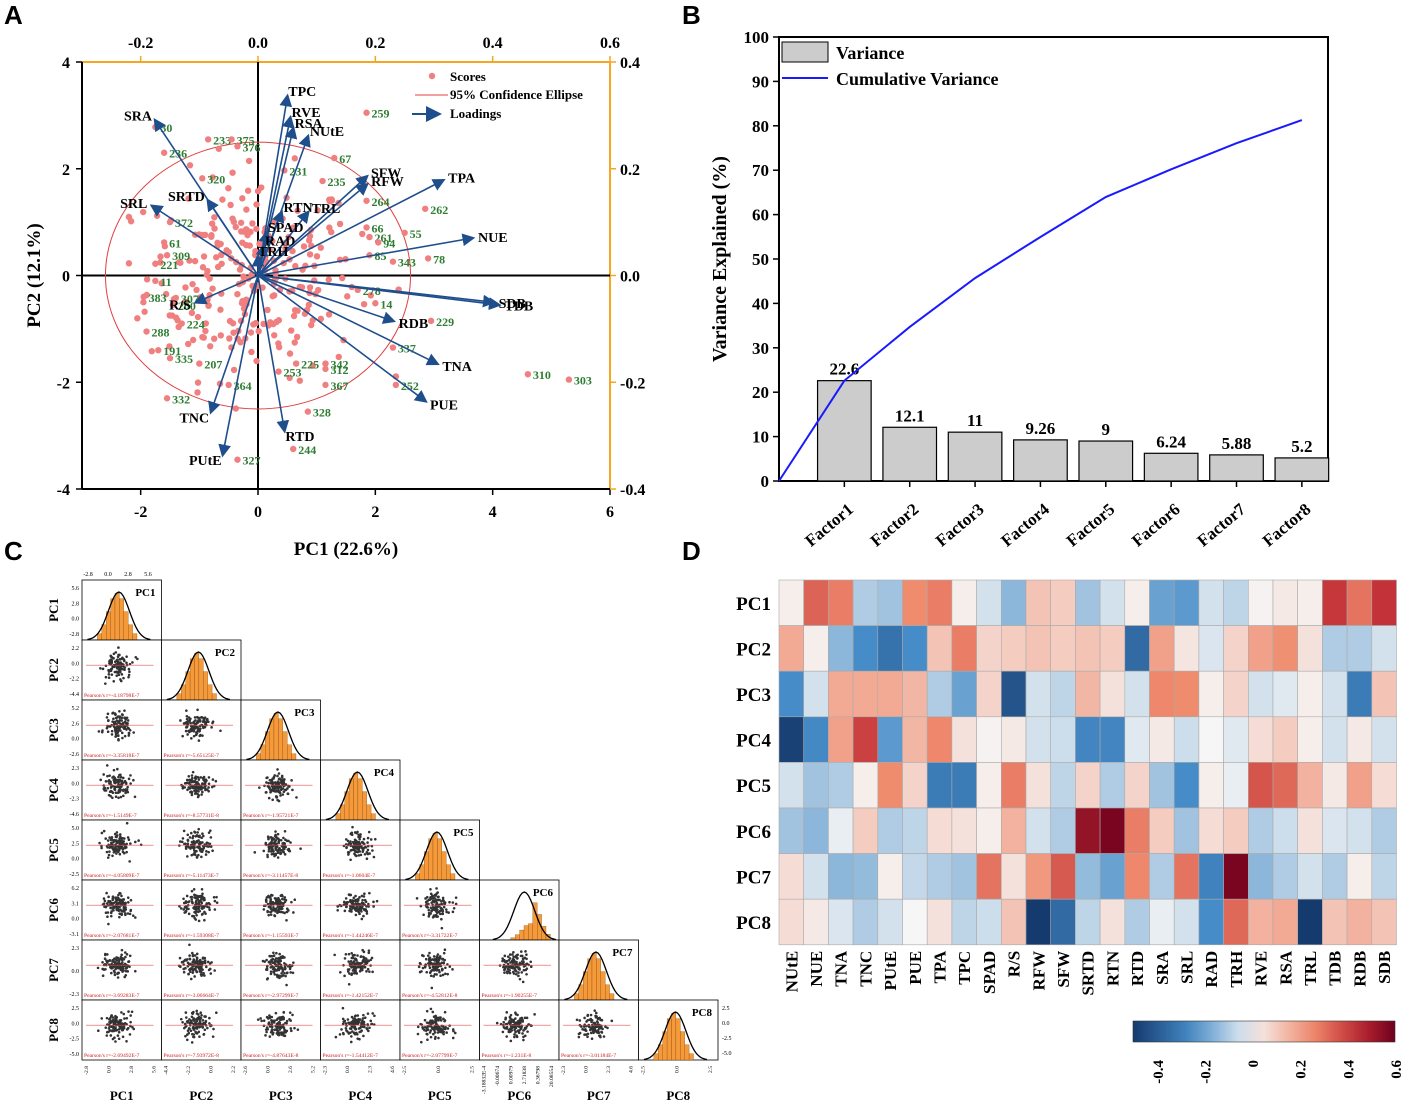 This screenshot has height=1107, width=1405. I want to click on legend-variance-label: Variance, so click(870, 53).